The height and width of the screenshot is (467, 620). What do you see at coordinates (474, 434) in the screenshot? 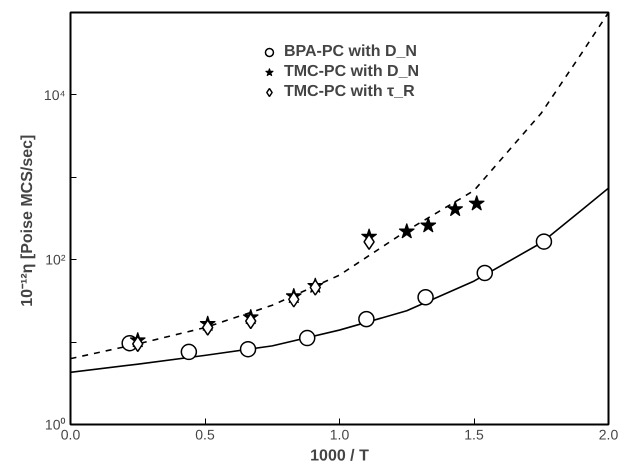
I see `x-tick-label: 1.5` at bounding box center [474, 434].